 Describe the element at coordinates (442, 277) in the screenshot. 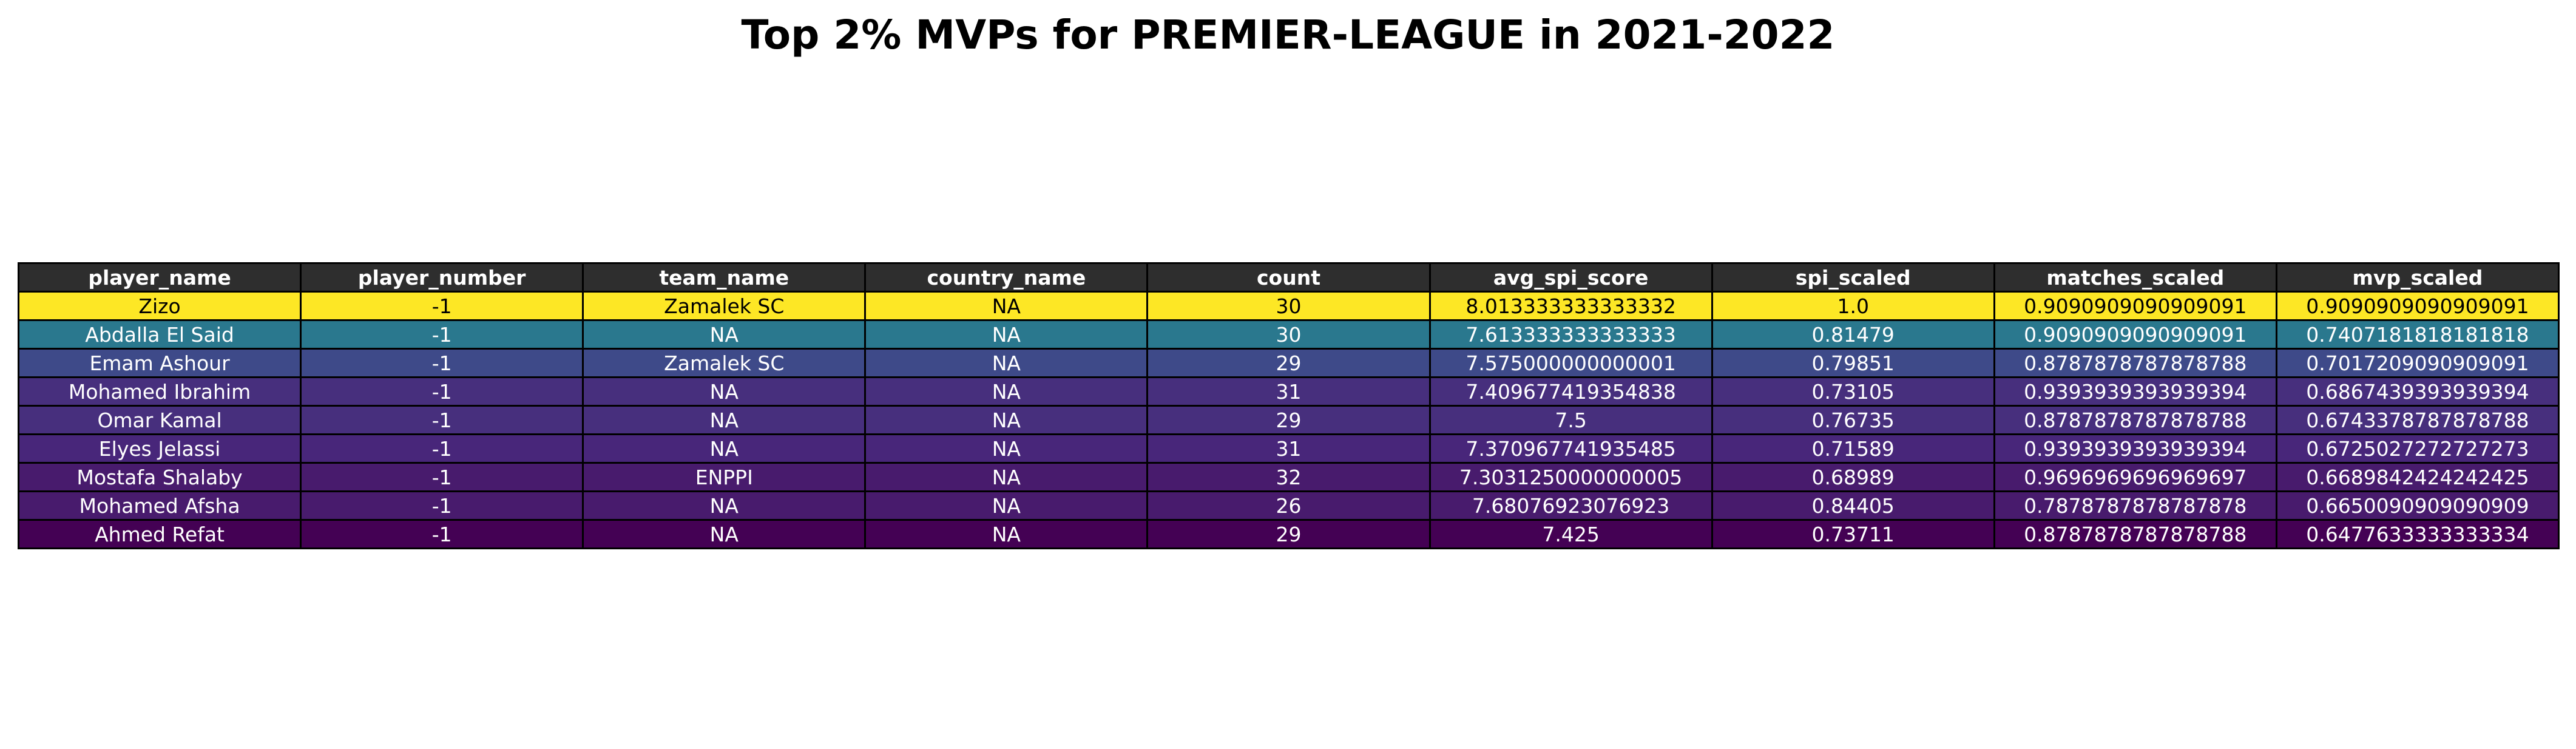

I see `column-header-player-number: player_number` at that location.